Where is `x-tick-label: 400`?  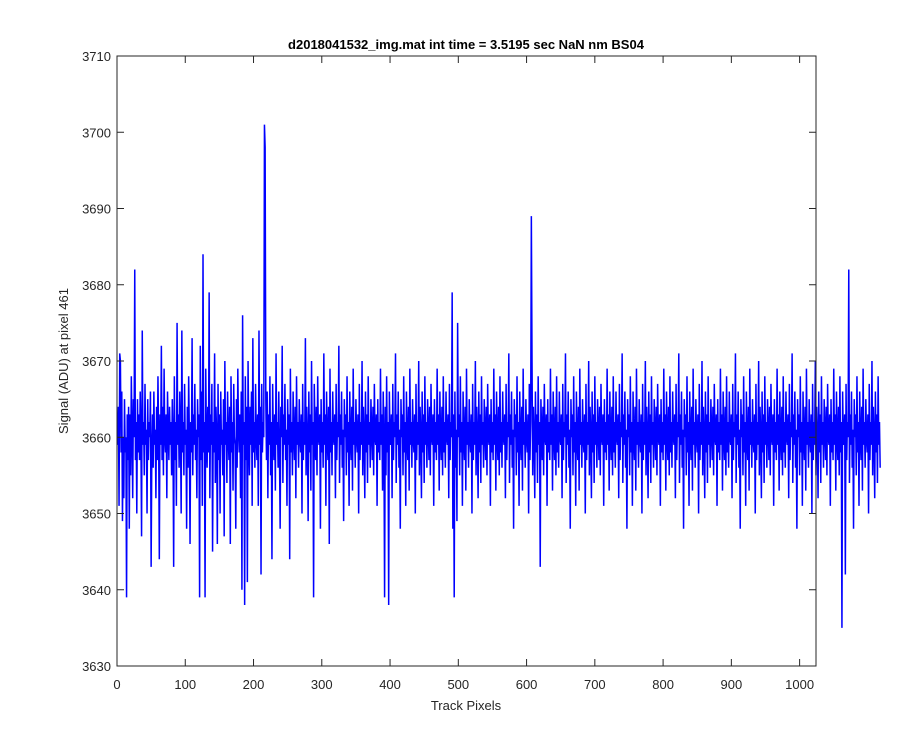 x-tick-label: 400 is located at coordinates (390, 684).